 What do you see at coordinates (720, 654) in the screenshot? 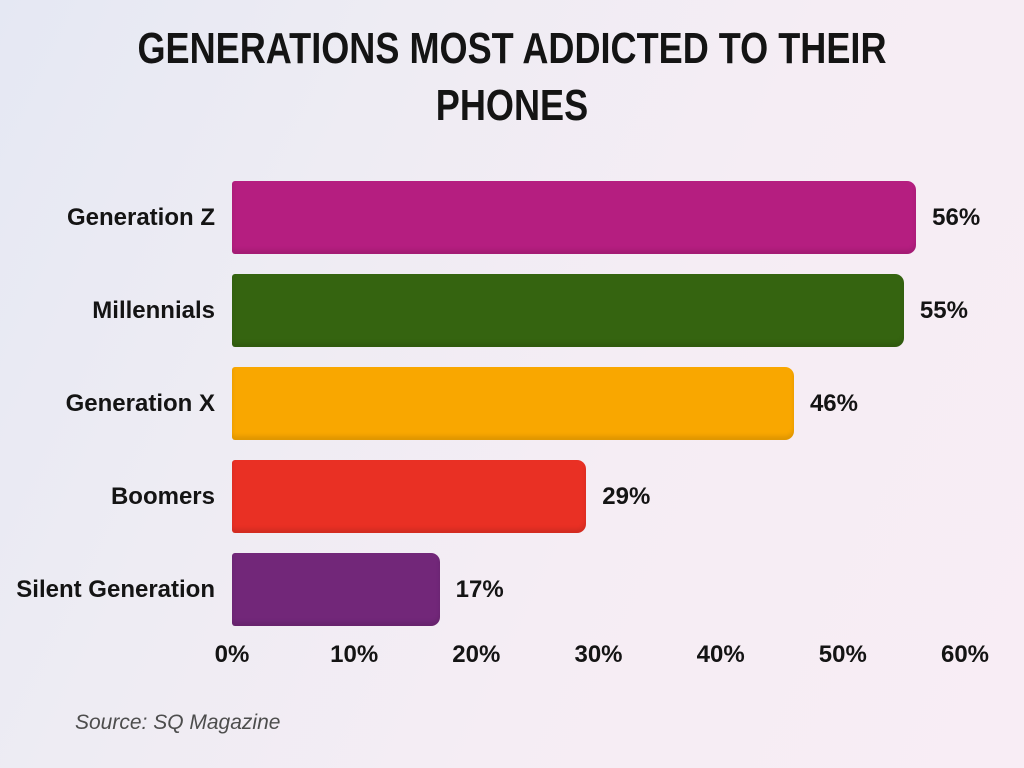
I see `x-axis-tick-label: 40%` at bounding box center [720, 654].